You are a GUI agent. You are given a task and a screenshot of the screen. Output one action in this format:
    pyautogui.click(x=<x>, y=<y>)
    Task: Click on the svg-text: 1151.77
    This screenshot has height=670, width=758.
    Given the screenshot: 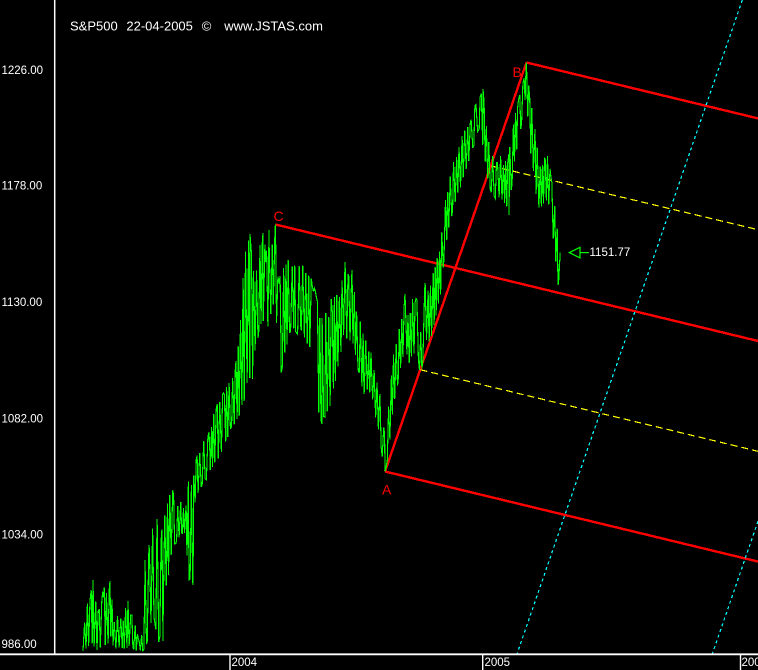 What is the action you would take?
    pyautogui.click(x=610, y=253)
    